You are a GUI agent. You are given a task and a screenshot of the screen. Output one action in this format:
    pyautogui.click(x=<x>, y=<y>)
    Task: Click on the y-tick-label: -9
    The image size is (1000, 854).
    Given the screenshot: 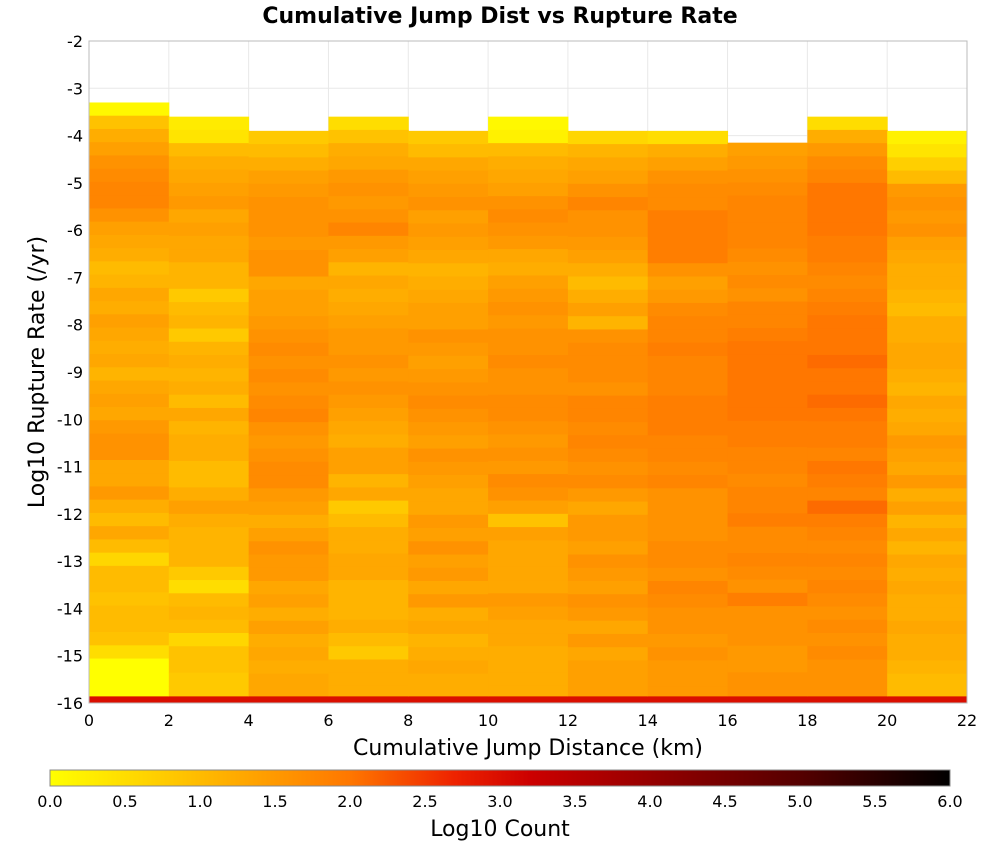 What is the action you would take?
    pyautogui.click(x=75, y=372)
    